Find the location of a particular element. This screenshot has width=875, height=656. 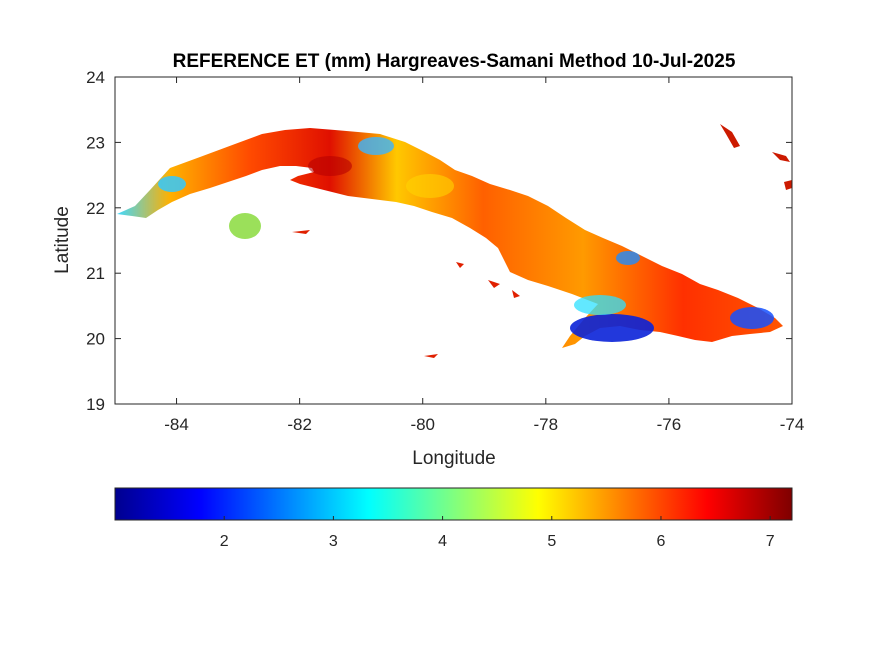

x-tick-label: -84 is located at coordinates (176, 424).